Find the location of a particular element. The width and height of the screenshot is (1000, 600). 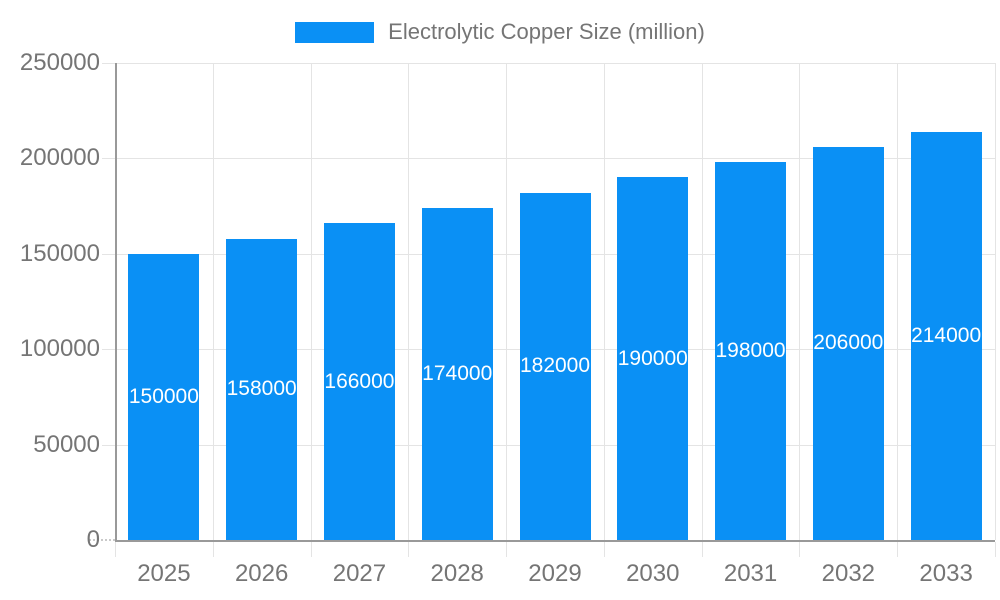

x-axis-tick-label: 2026 is located at coordinates (261, 573).